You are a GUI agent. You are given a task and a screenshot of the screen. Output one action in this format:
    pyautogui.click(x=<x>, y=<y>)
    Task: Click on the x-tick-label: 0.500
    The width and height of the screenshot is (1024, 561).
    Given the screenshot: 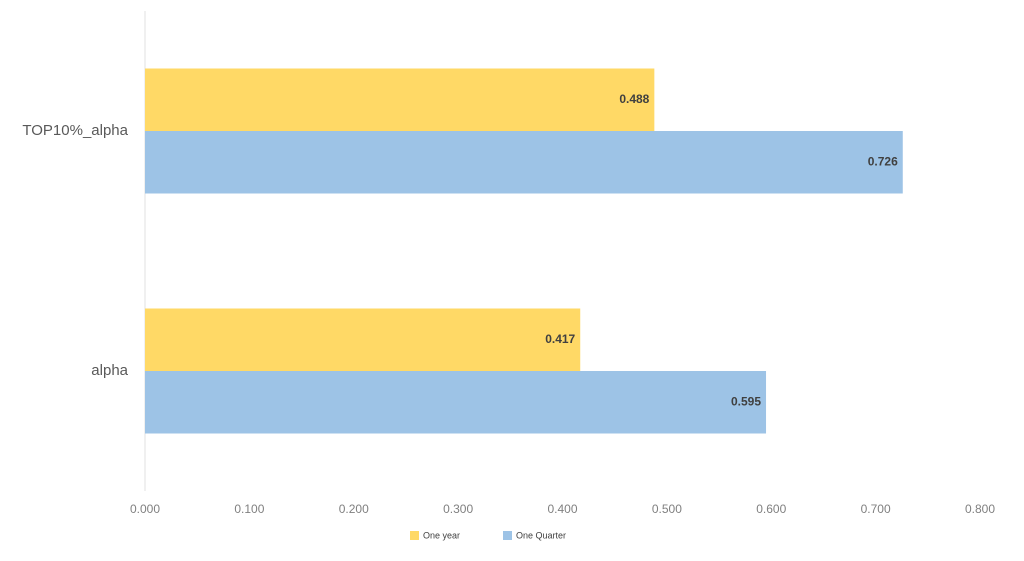 What is the action you would take?
    pyautogui.click(x=667, y=509)
    